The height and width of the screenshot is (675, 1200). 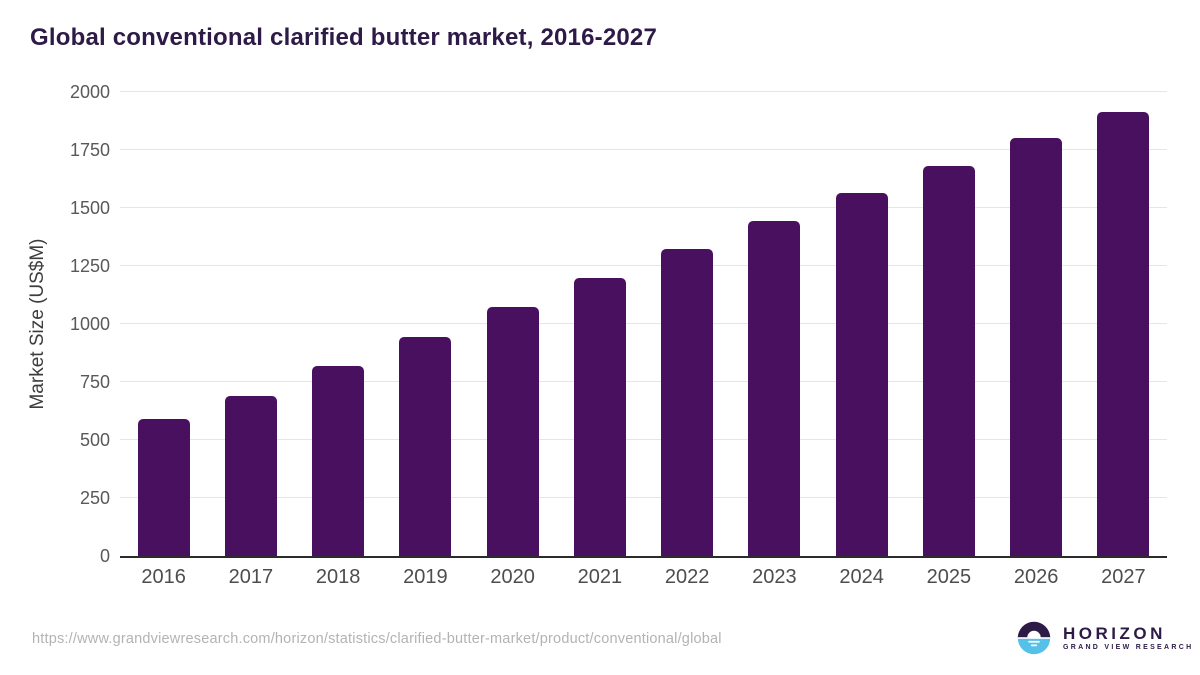 I want to click on bar-2021, so click(x=599, y=417).